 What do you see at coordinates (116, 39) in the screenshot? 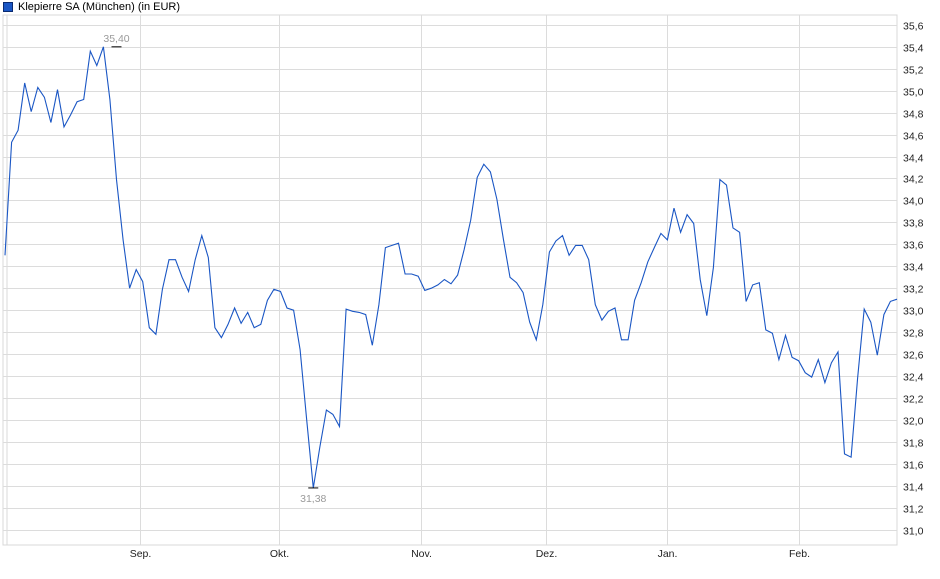
I see `max-label: 35,40` at bounding box center [116, 39].